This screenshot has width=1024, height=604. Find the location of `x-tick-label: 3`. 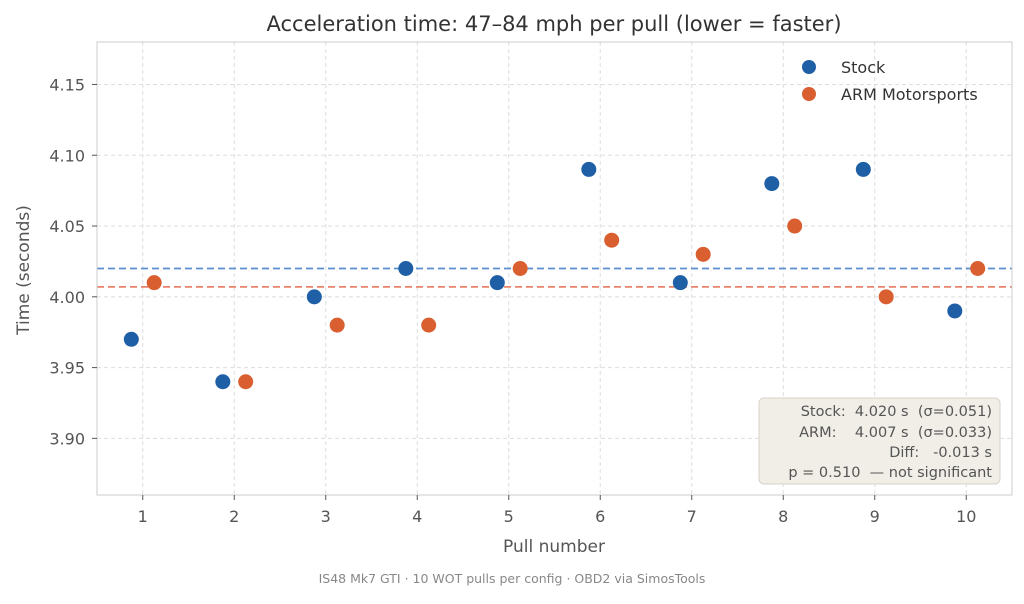

x-tick-label: 3 is located at coordinates (326, 516).